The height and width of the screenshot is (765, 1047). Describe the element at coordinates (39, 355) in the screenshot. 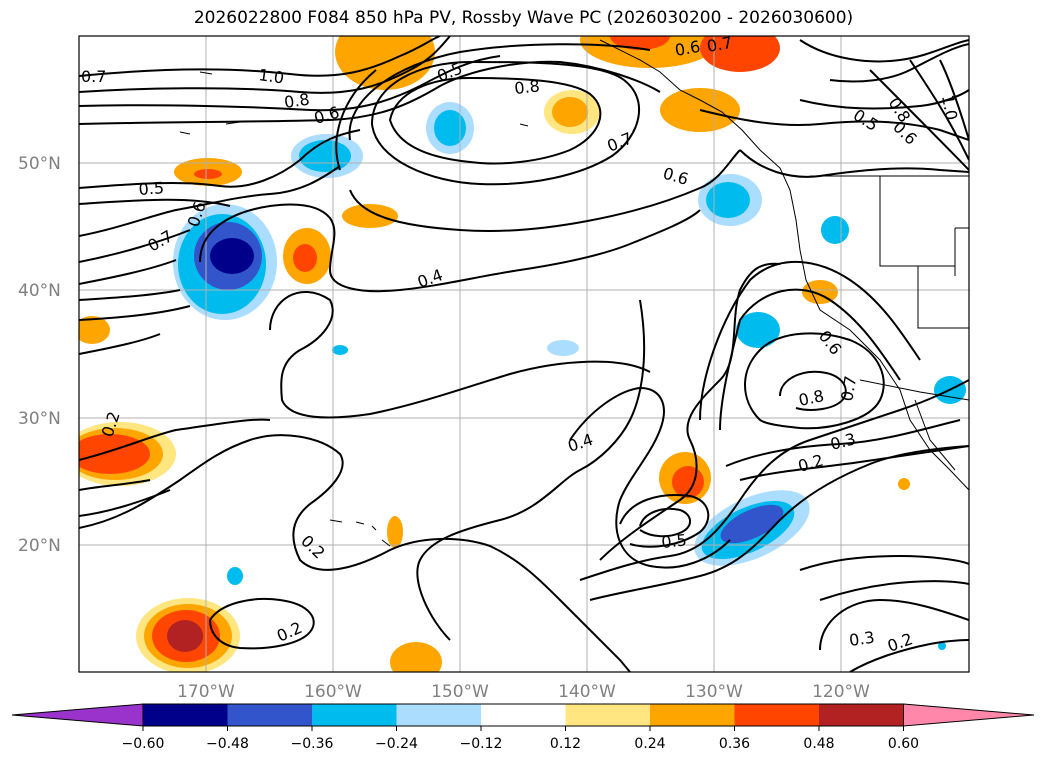

I see `latitude-labels: 20°N 30°N 40°N 50°N` at that location.